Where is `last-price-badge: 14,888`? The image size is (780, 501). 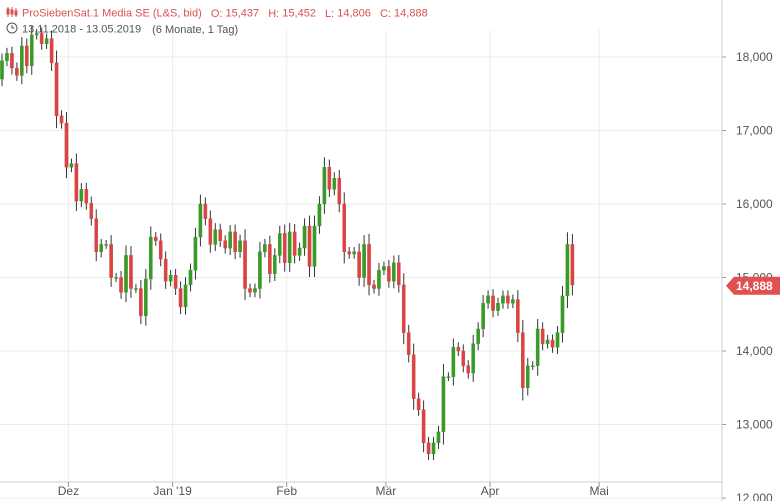
last-price-badge: 14,888 is located at coordinates (753, 285).